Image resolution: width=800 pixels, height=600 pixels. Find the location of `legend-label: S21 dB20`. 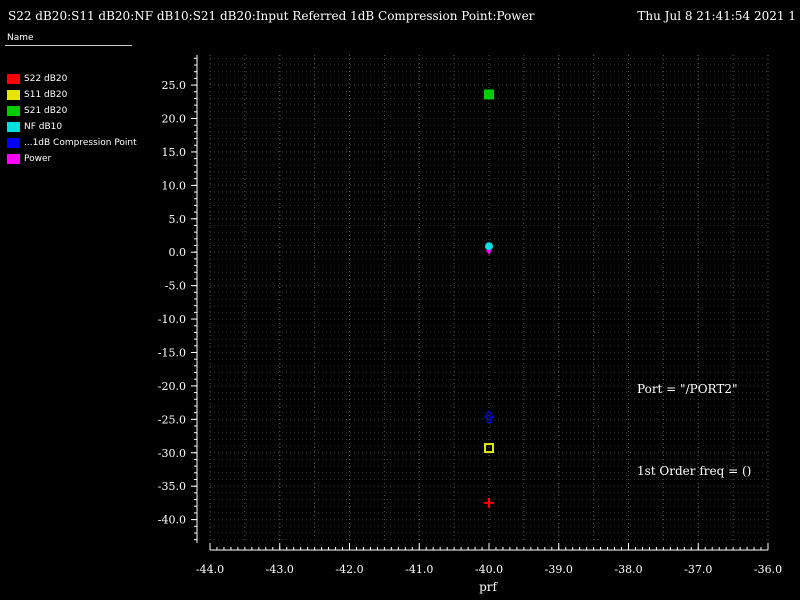

legend-label: S21 dB20 is located at coordinates (46, 111).